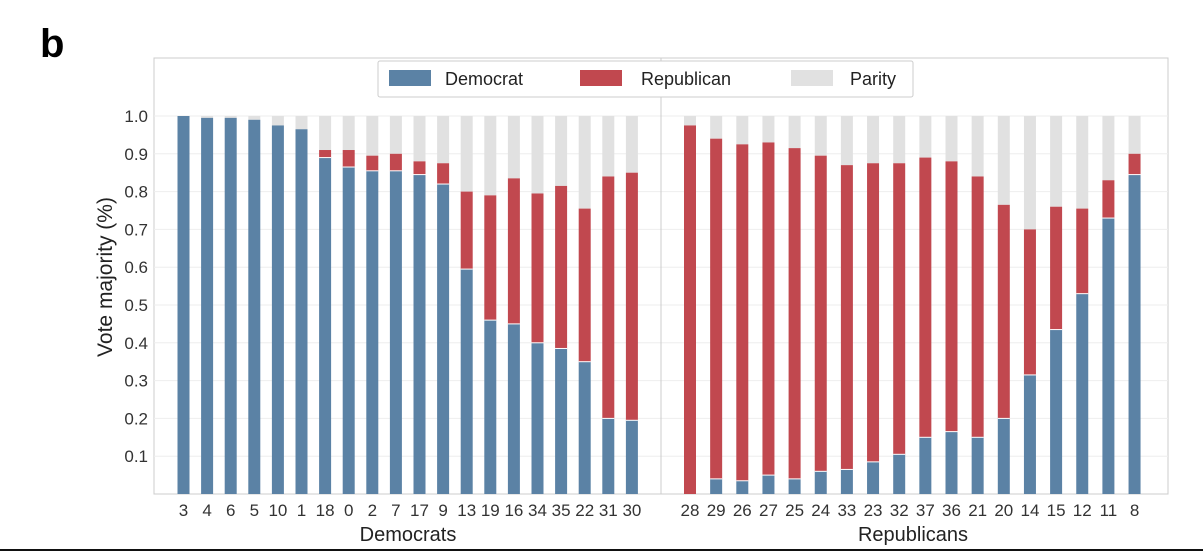  Describe the element at coordinates (206, 510) in the screenshot. I see `x-tick-label: 4` at that location.